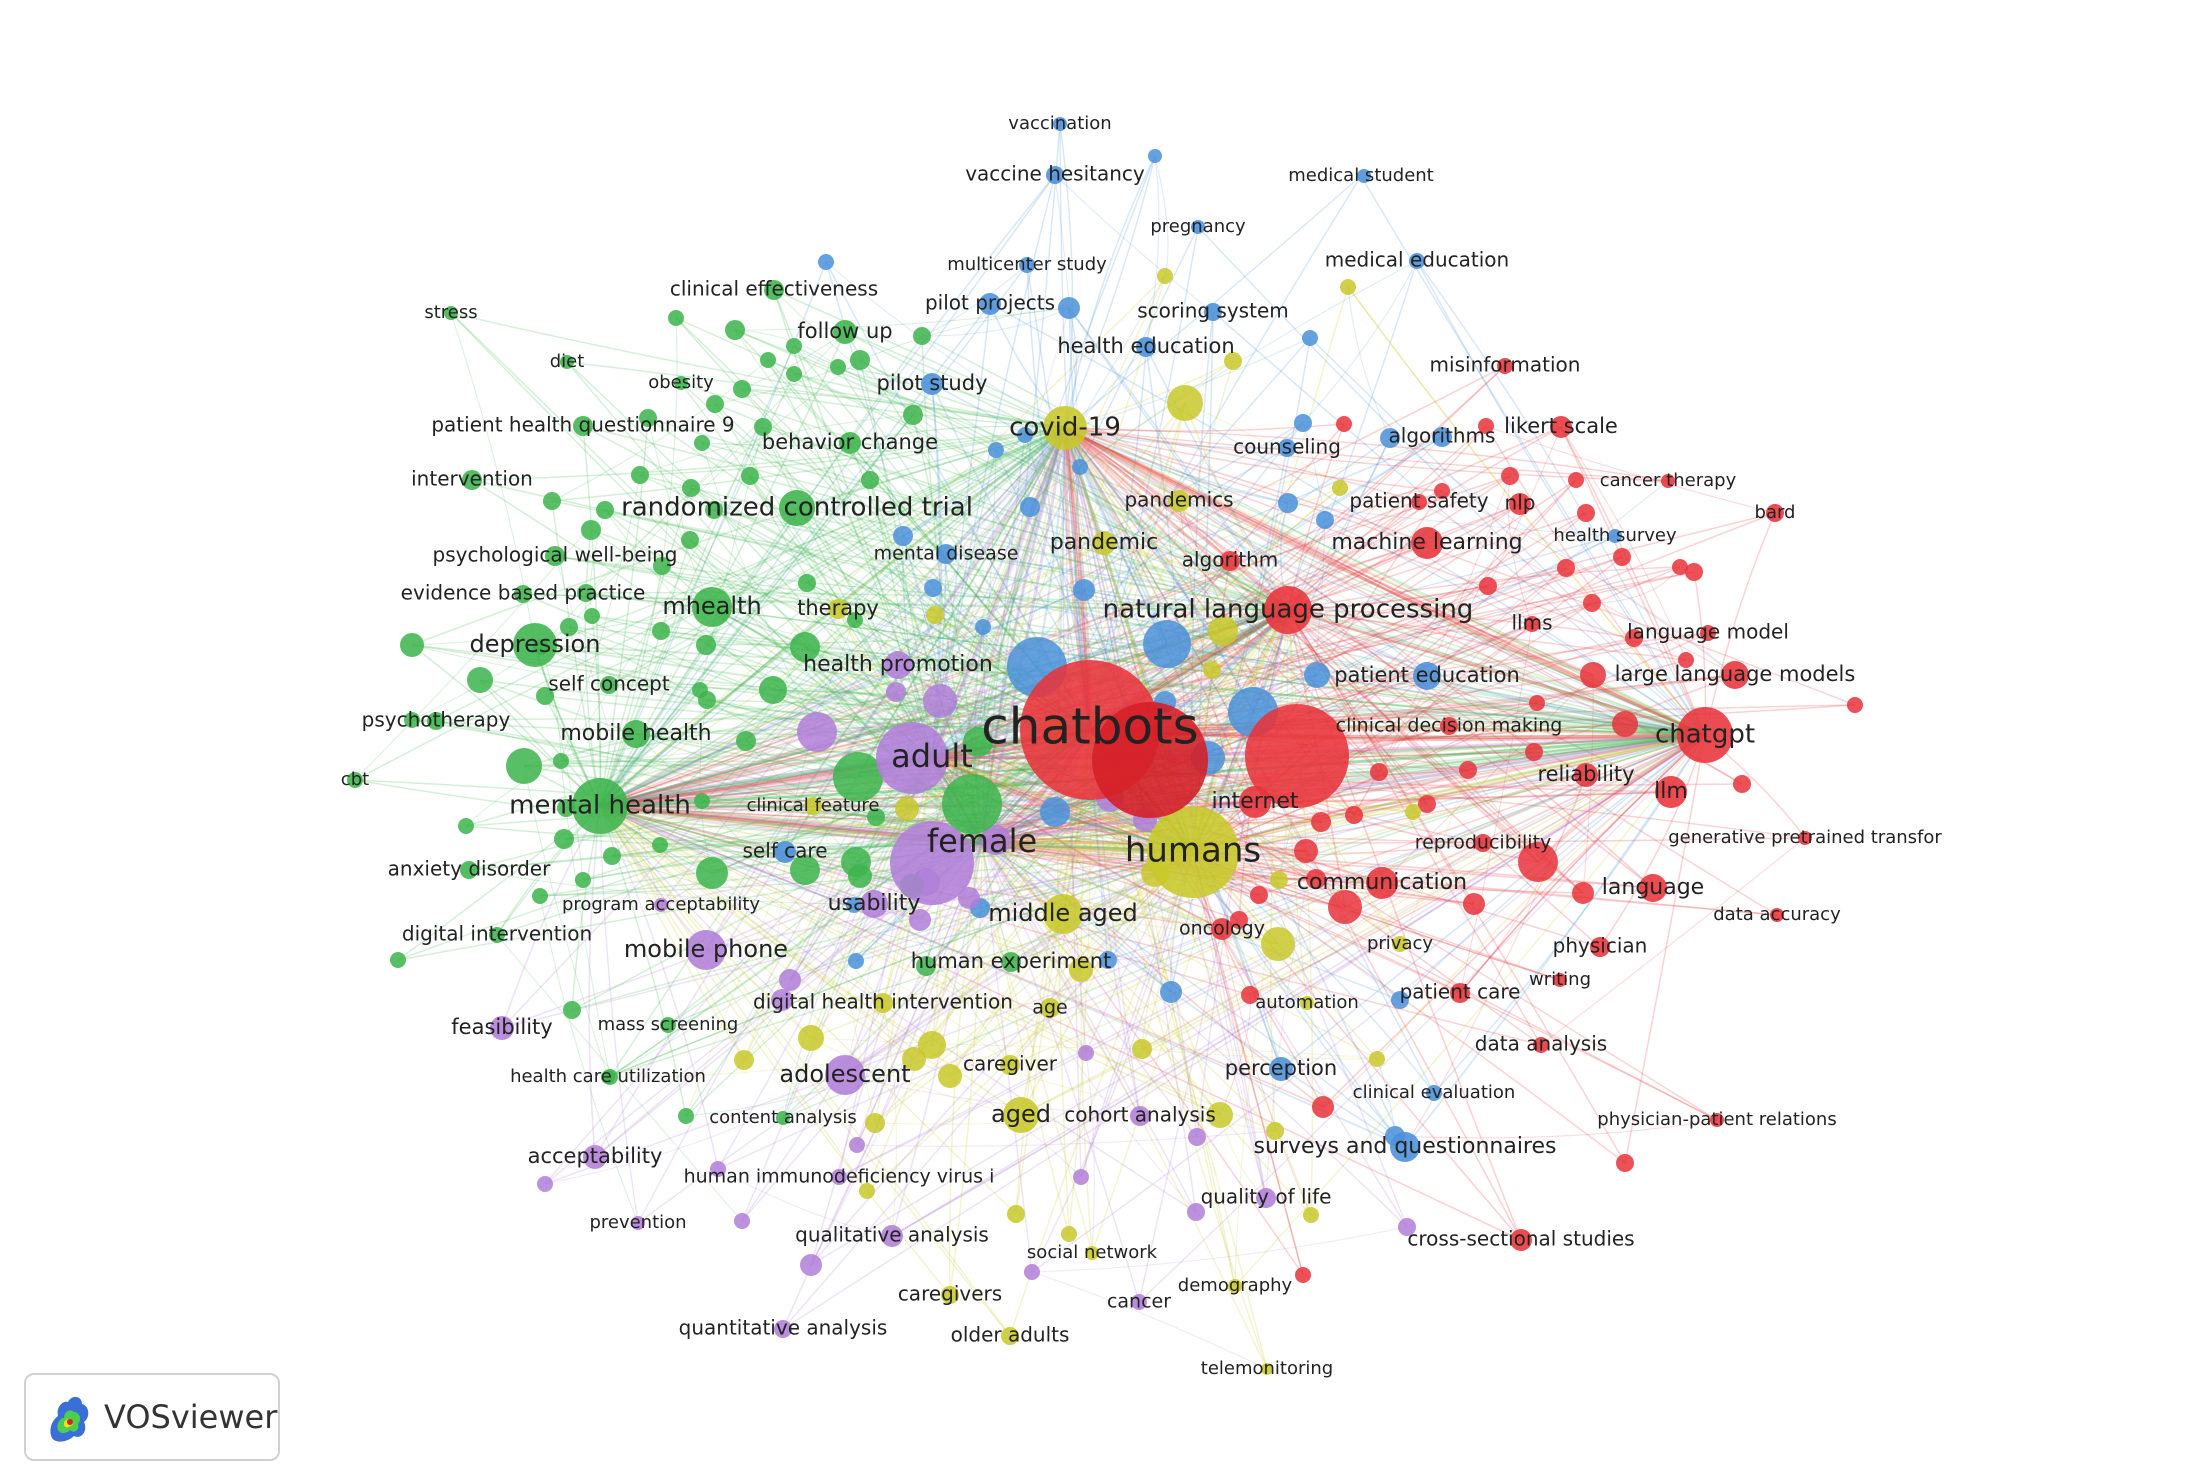  What do you see at coordinates (1193, 852) in the screenshot?
I see `node-humans` at bounding box center [1193, 852].